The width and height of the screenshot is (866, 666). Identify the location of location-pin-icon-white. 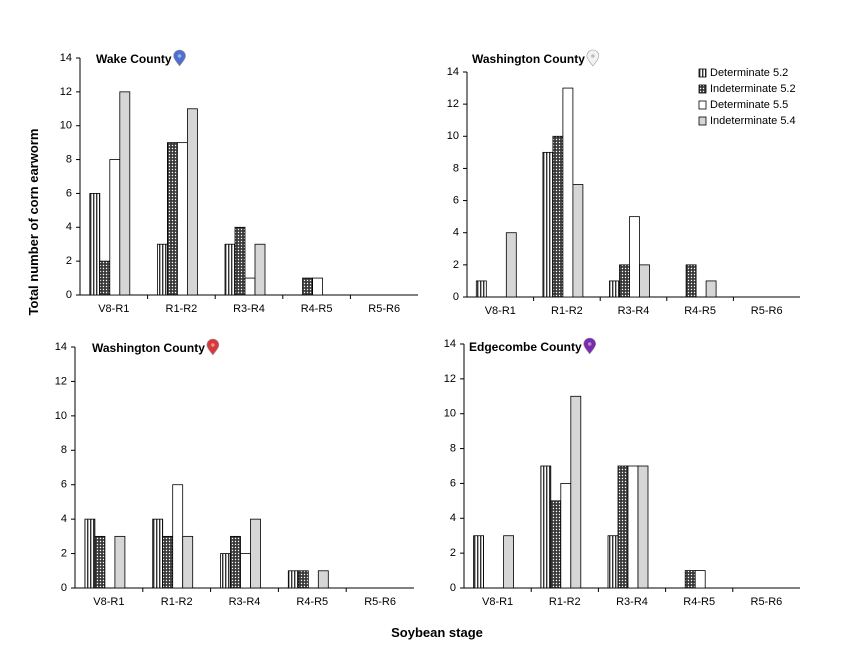
(593, 58).